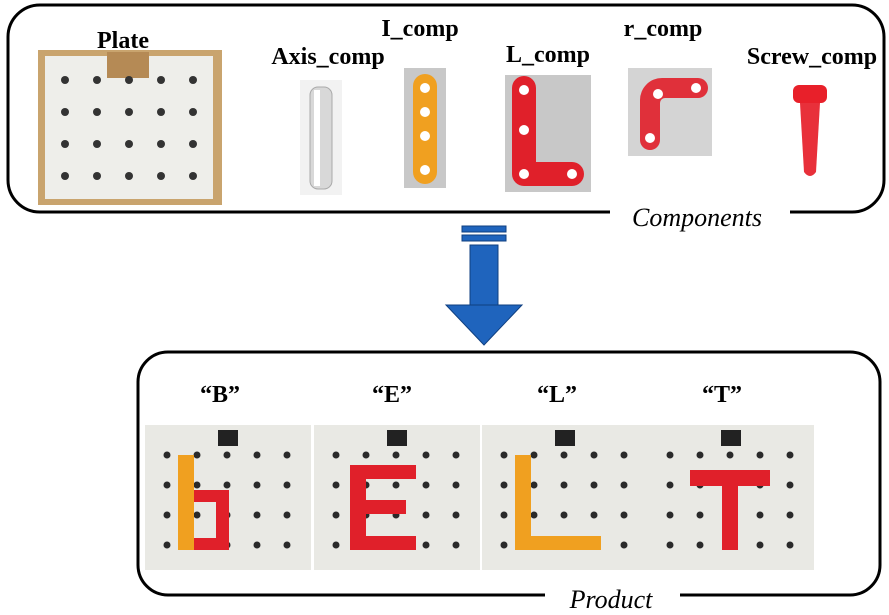  Describe the element at coordinates (419, 29) in the screenshot. I see `component-label: I_comp` at that location.